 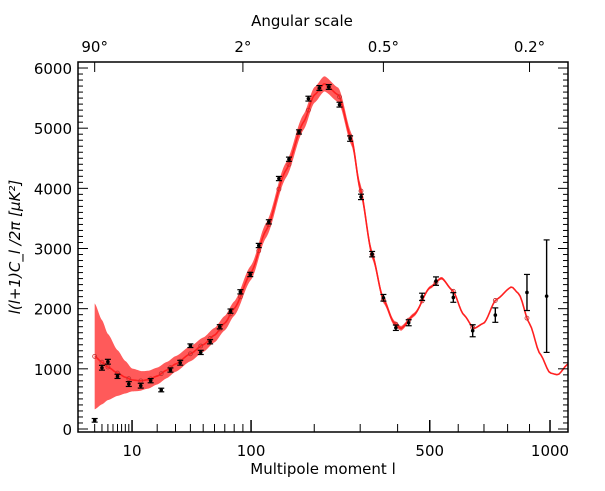 What do you see at coordinates (53, 189) in the screenshot?
I see `y-tick-label: 4000` at bounding box center [53, 189].